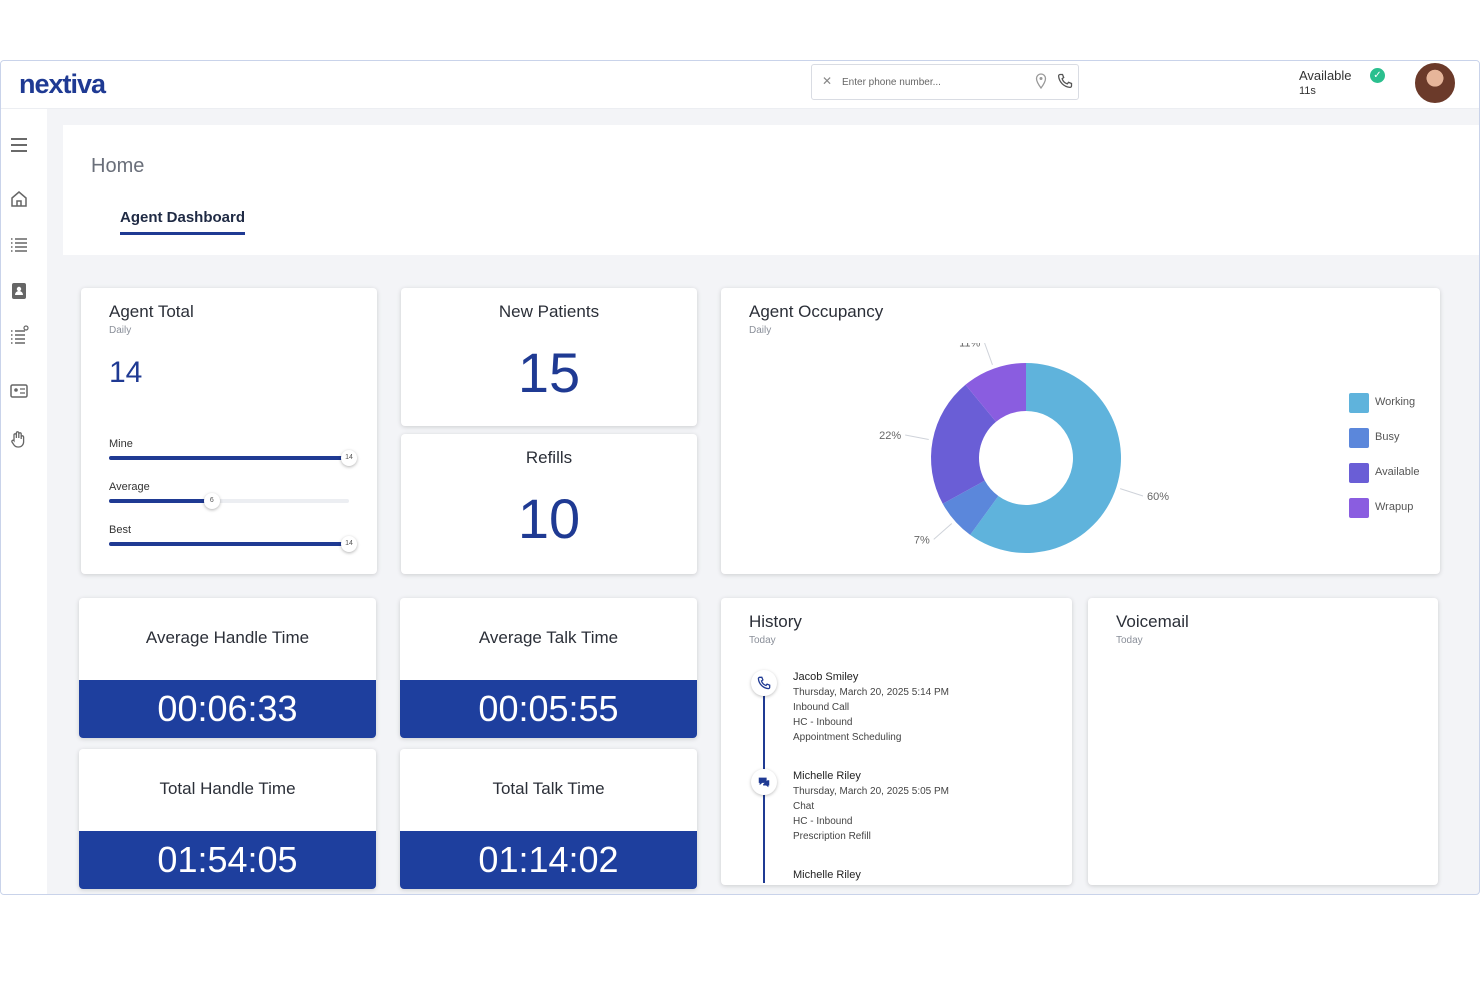 The height and width of the screenshot is (987, 1480). What do you see at coordinates (151, 311) in the screenshot?
I see `card-title: Agent Total` at bounding box center [151, 311].